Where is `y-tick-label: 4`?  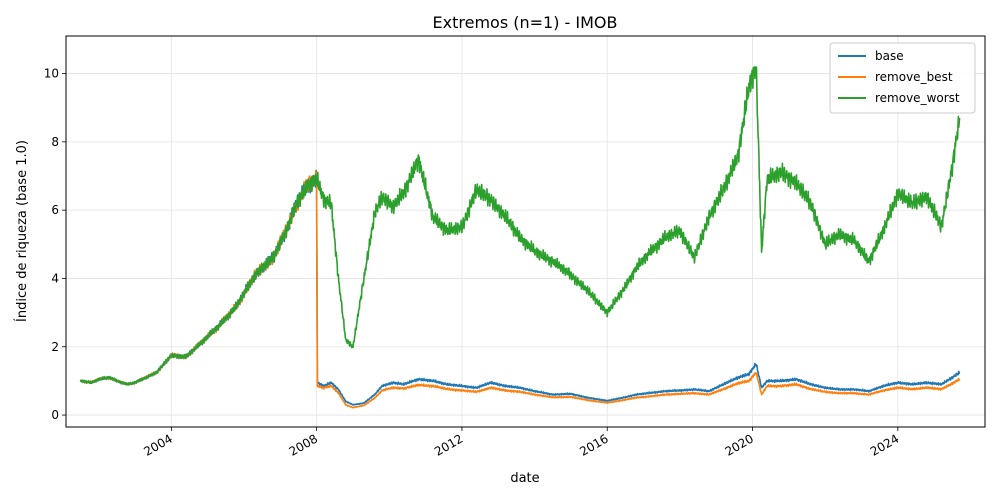
y-tick-label: 4 is located at coordinates (55, 278).